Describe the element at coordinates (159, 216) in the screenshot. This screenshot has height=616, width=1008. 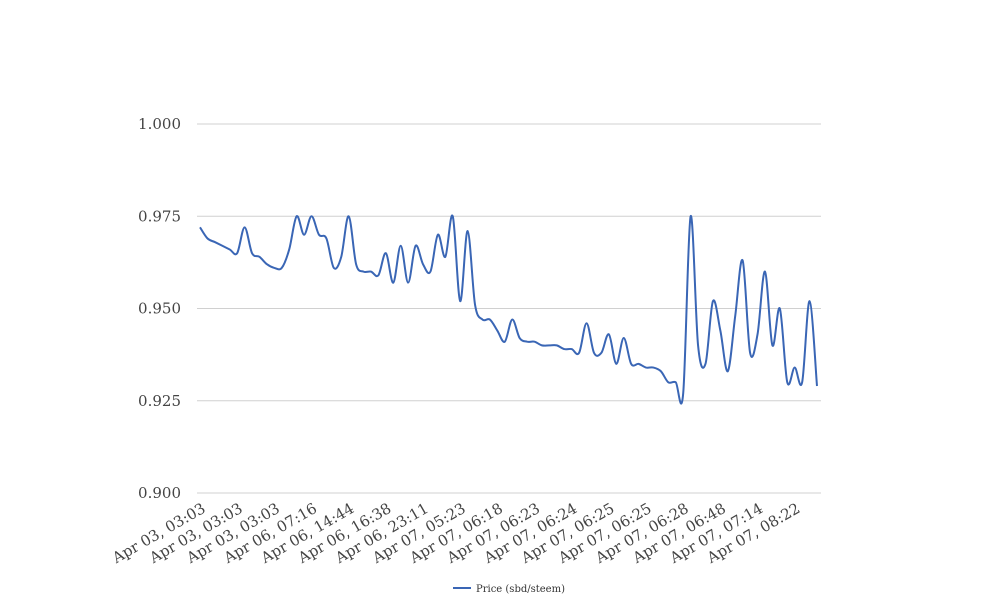
I see `y-tick-label: 0.975` at that location.